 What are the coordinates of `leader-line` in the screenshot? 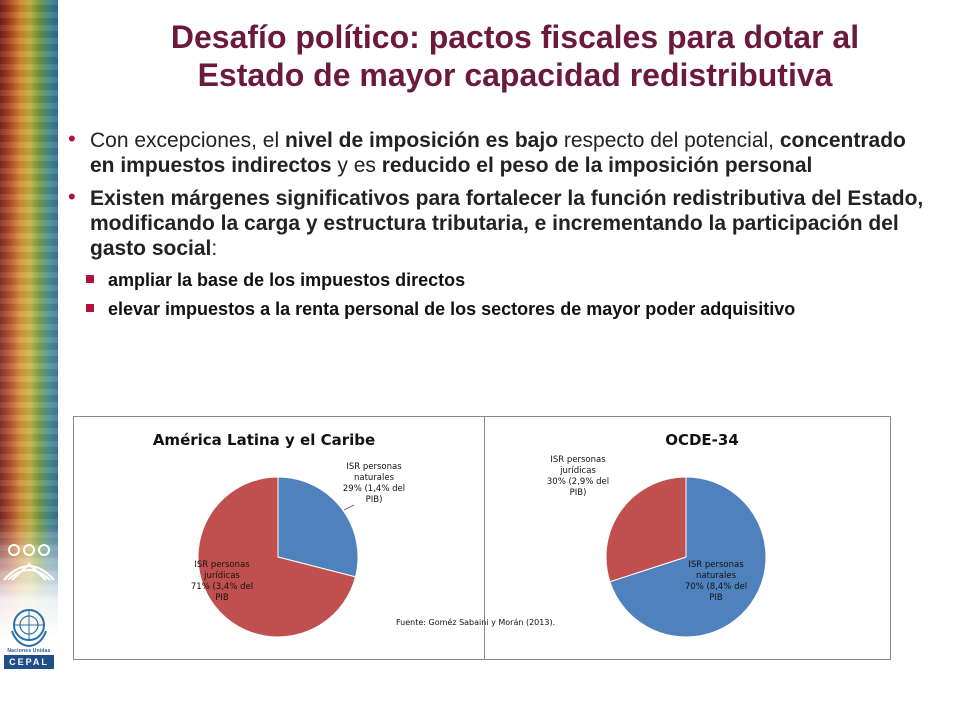 It's located at (349, 507).